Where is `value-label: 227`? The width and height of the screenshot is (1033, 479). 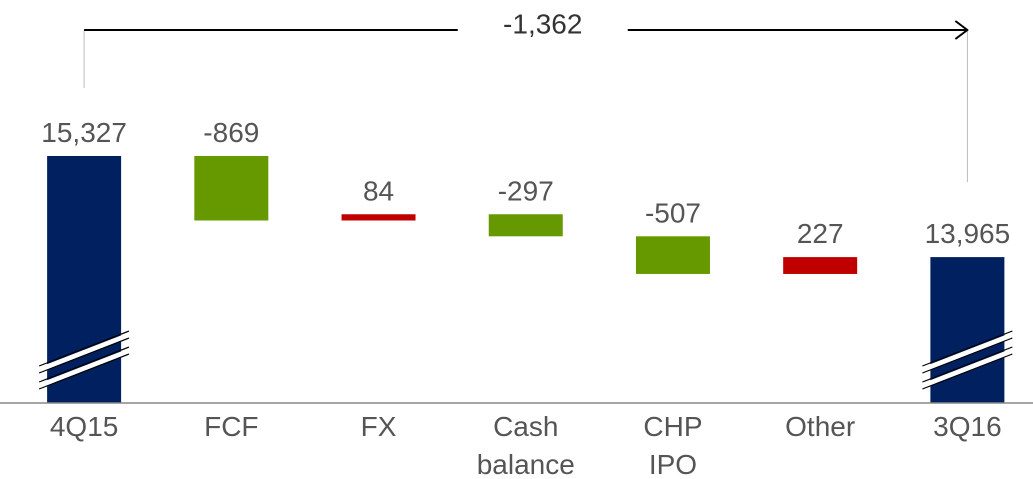 value-label: 227 is located at coordinates (820, 233).